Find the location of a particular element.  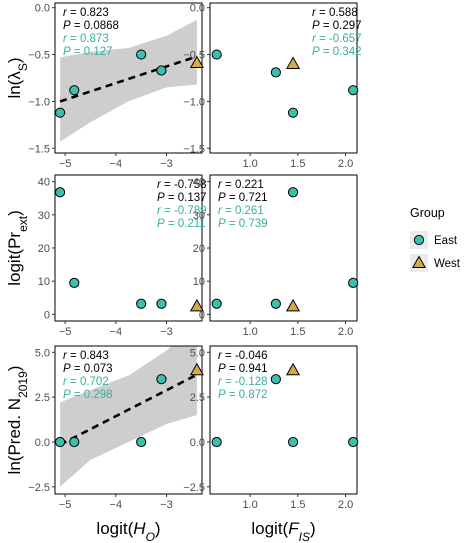

legend: Group East West is located at coordinates (435, 239).